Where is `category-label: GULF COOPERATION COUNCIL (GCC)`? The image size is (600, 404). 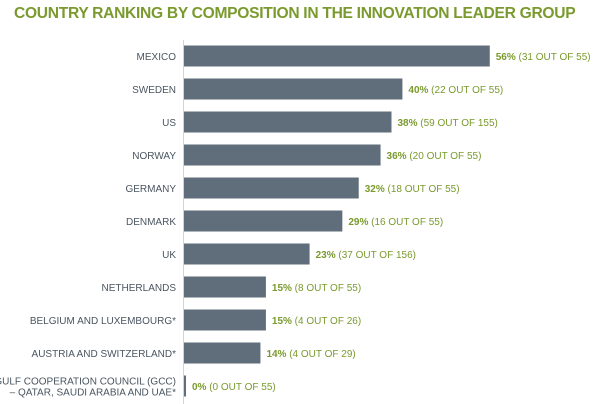 category-label: GULF COOPERATION COUNCIL (GCC) is located at coordinates (88, 382).